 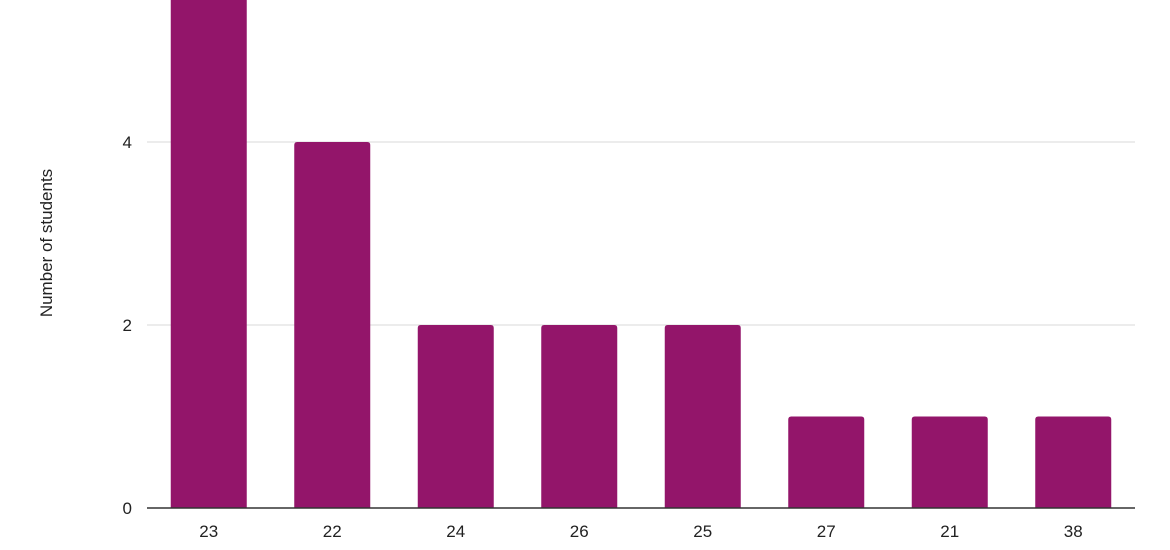 I want to click on x-tick-label: 27, so click(x=826, y=531).